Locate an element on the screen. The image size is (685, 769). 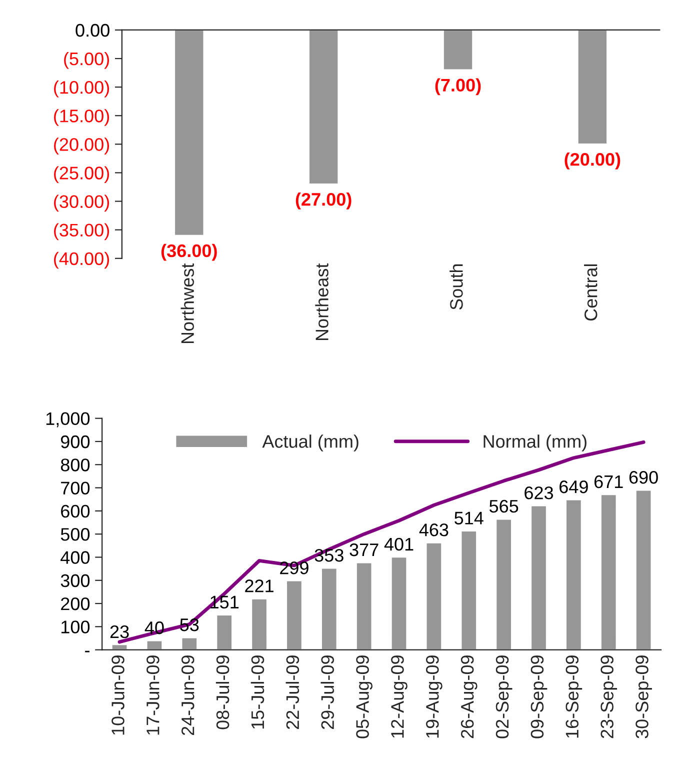
data-label: (20.00) is located at coordinates (592, 161).